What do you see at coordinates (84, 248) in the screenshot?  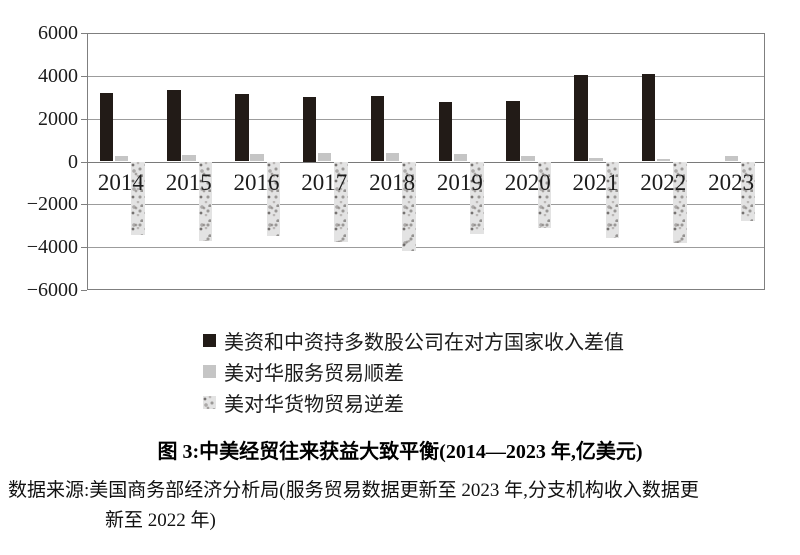 I see `y-axis-tick--4000` at bounding box center [84, 248].